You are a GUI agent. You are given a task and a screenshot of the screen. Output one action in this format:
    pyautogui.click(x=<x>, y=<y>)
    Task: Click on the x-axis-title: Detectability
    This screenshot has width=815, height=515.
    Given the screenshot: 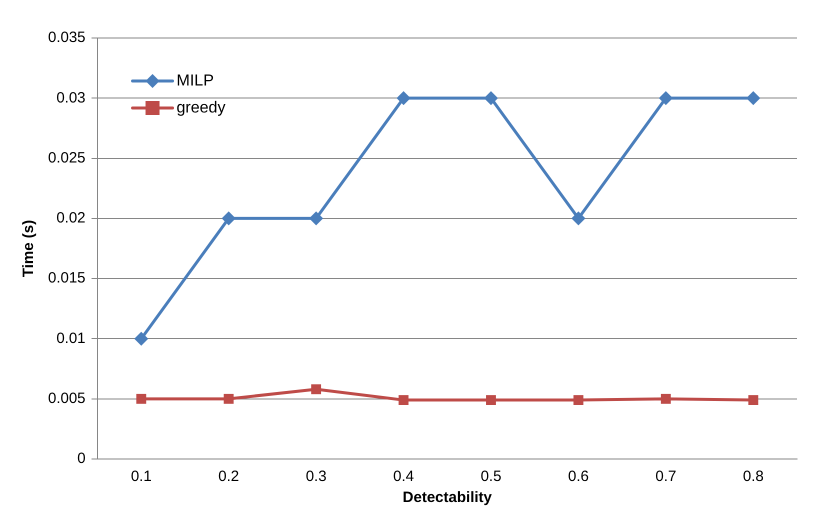 What is the action you would take?
    pyautogui.click(x=447, y=497)
    